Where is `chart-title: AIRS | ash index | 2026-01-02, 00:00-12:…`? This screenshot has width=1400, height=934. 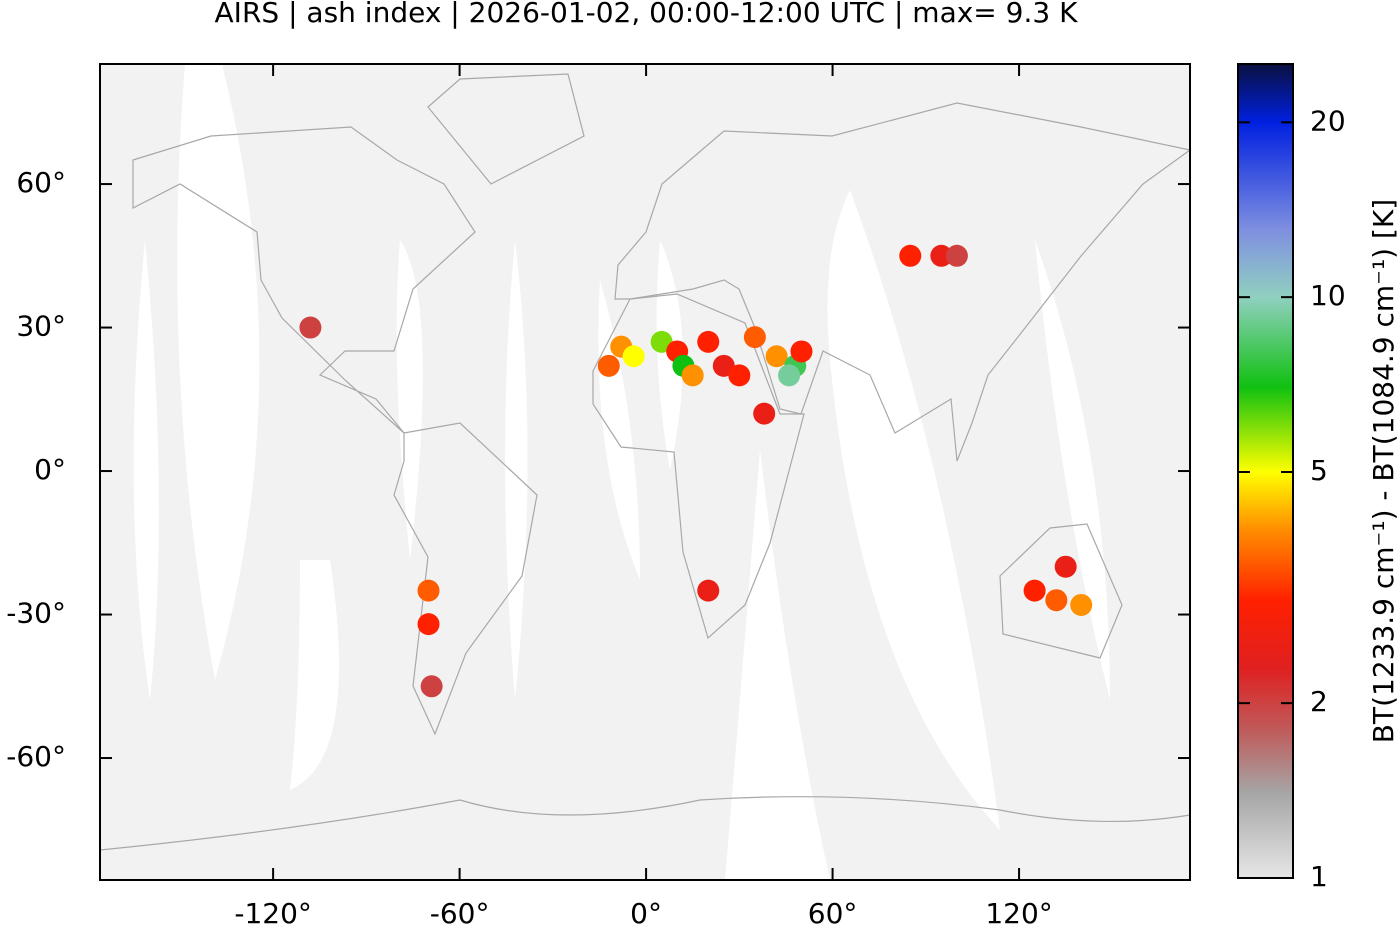
chart-title: AIRS | ash index | 2026-01-02, 00:00-12:… is located at coordinates (647, 14).